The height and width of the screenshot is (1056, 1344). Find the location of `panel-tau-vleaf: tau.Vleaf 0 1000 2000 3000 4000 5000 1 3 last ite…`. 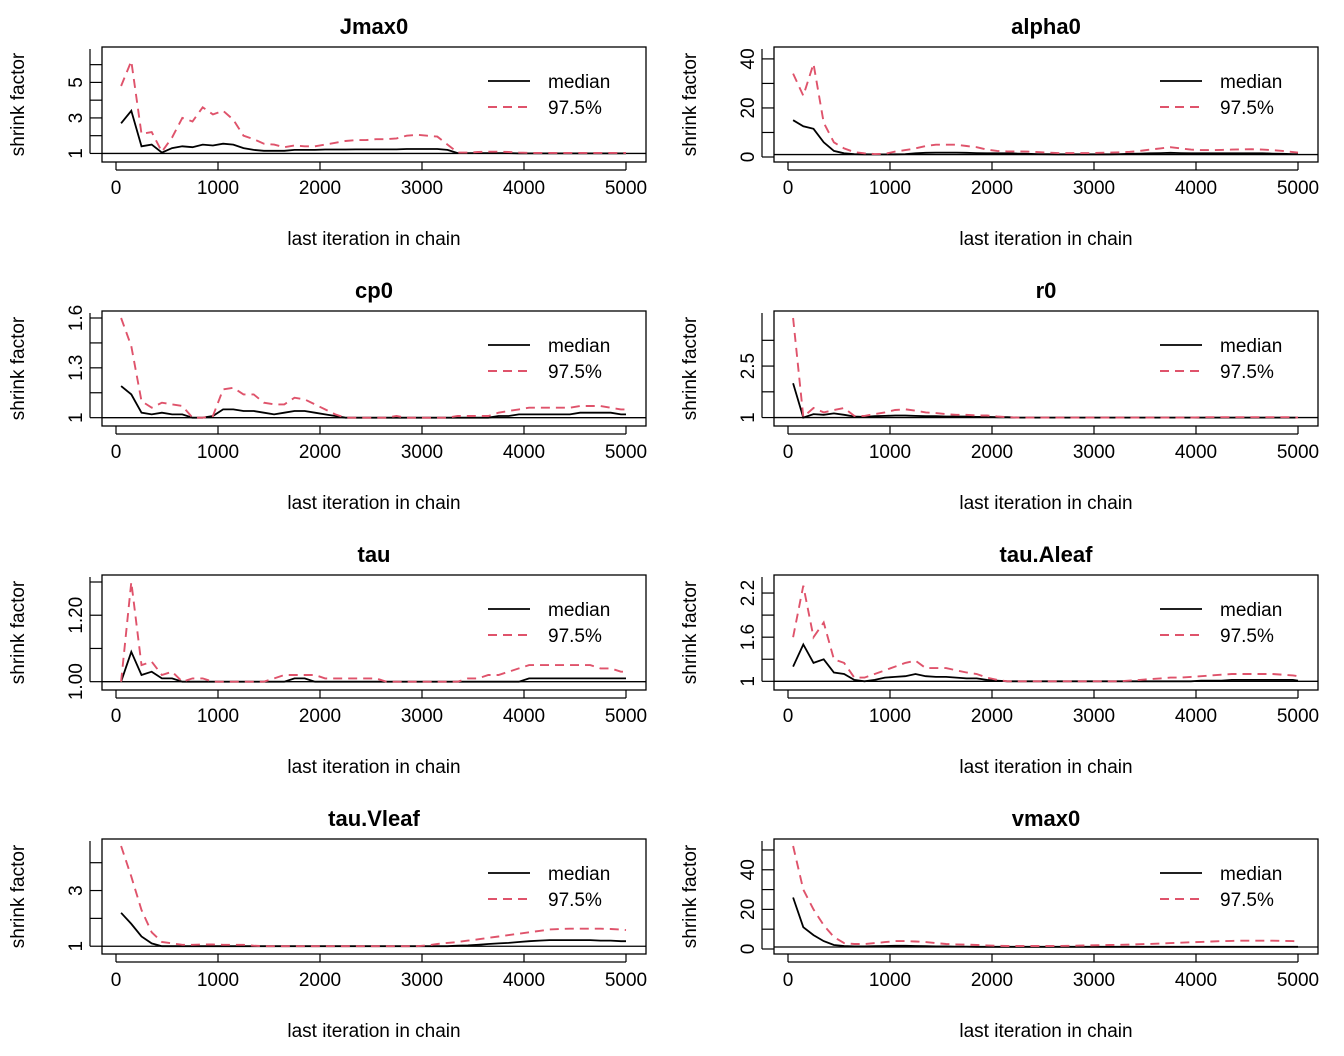

panel-tau-vleaf: tau.Vleaf 0 1000 2000 3000 4000 5000 1 3 last ite… is located at coordinates (327, 924).